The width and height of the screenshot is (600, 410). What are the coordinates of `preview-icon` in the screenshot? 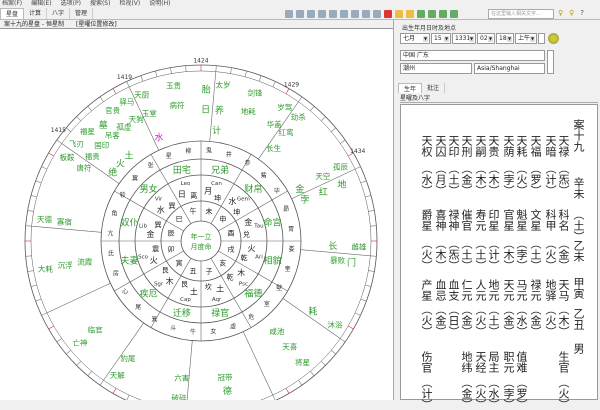 It's located at (322, 14).